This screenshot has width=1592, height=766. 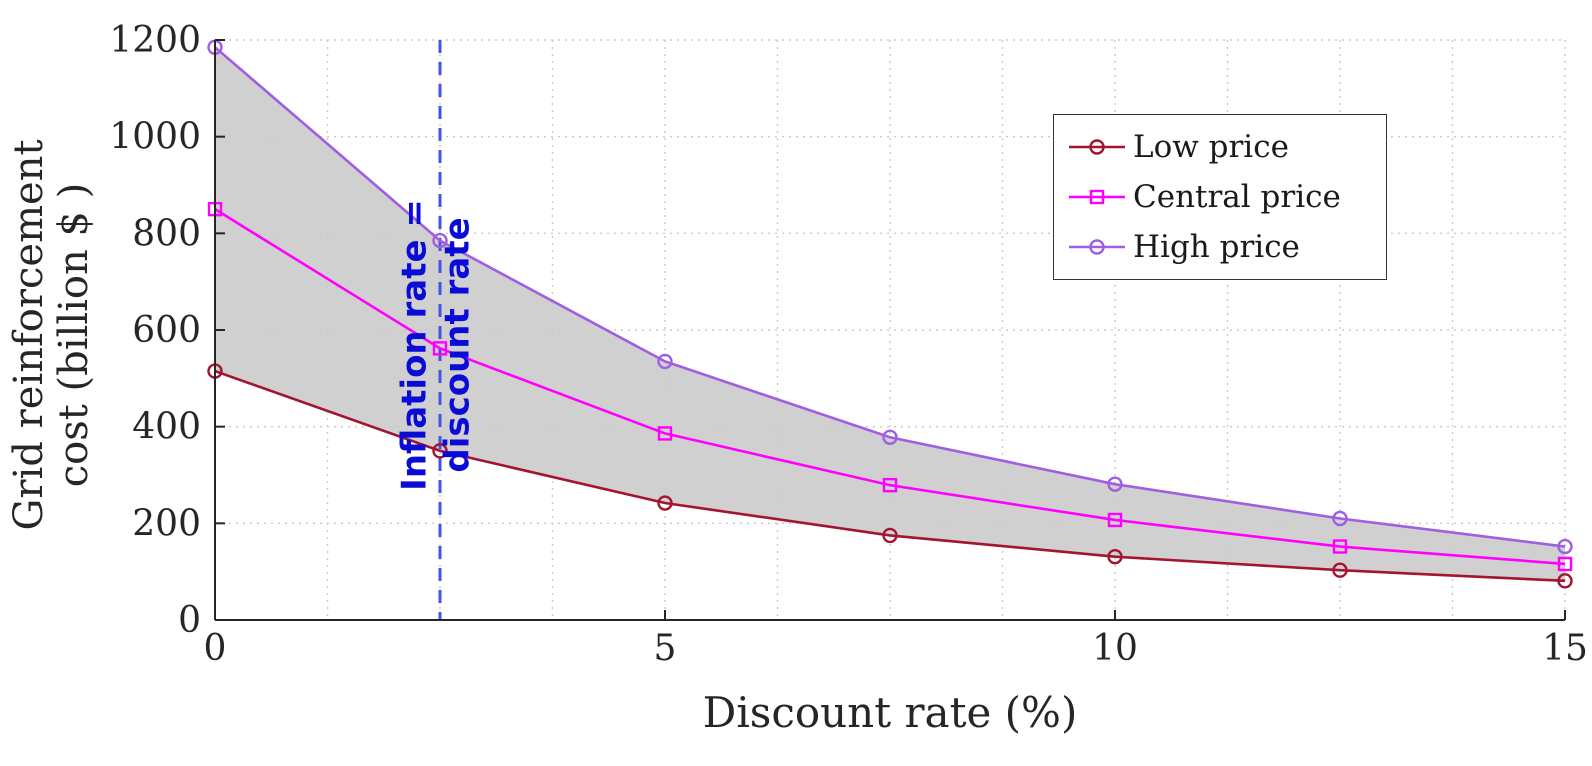 I want to click on annotation-line1: Inflation rate =, so click(x=414, y=345).